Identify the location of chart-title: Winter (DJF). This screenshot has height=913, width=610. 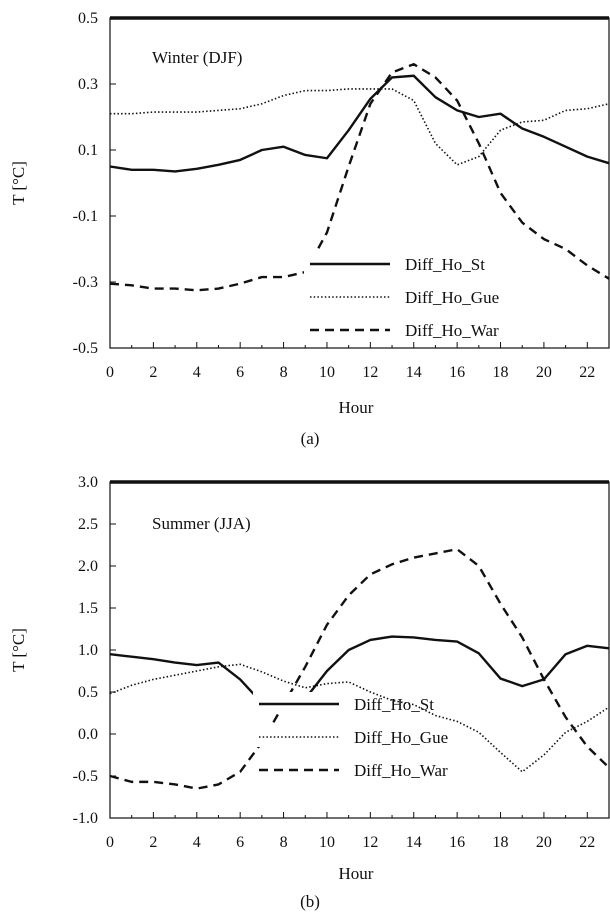
(197, 57).